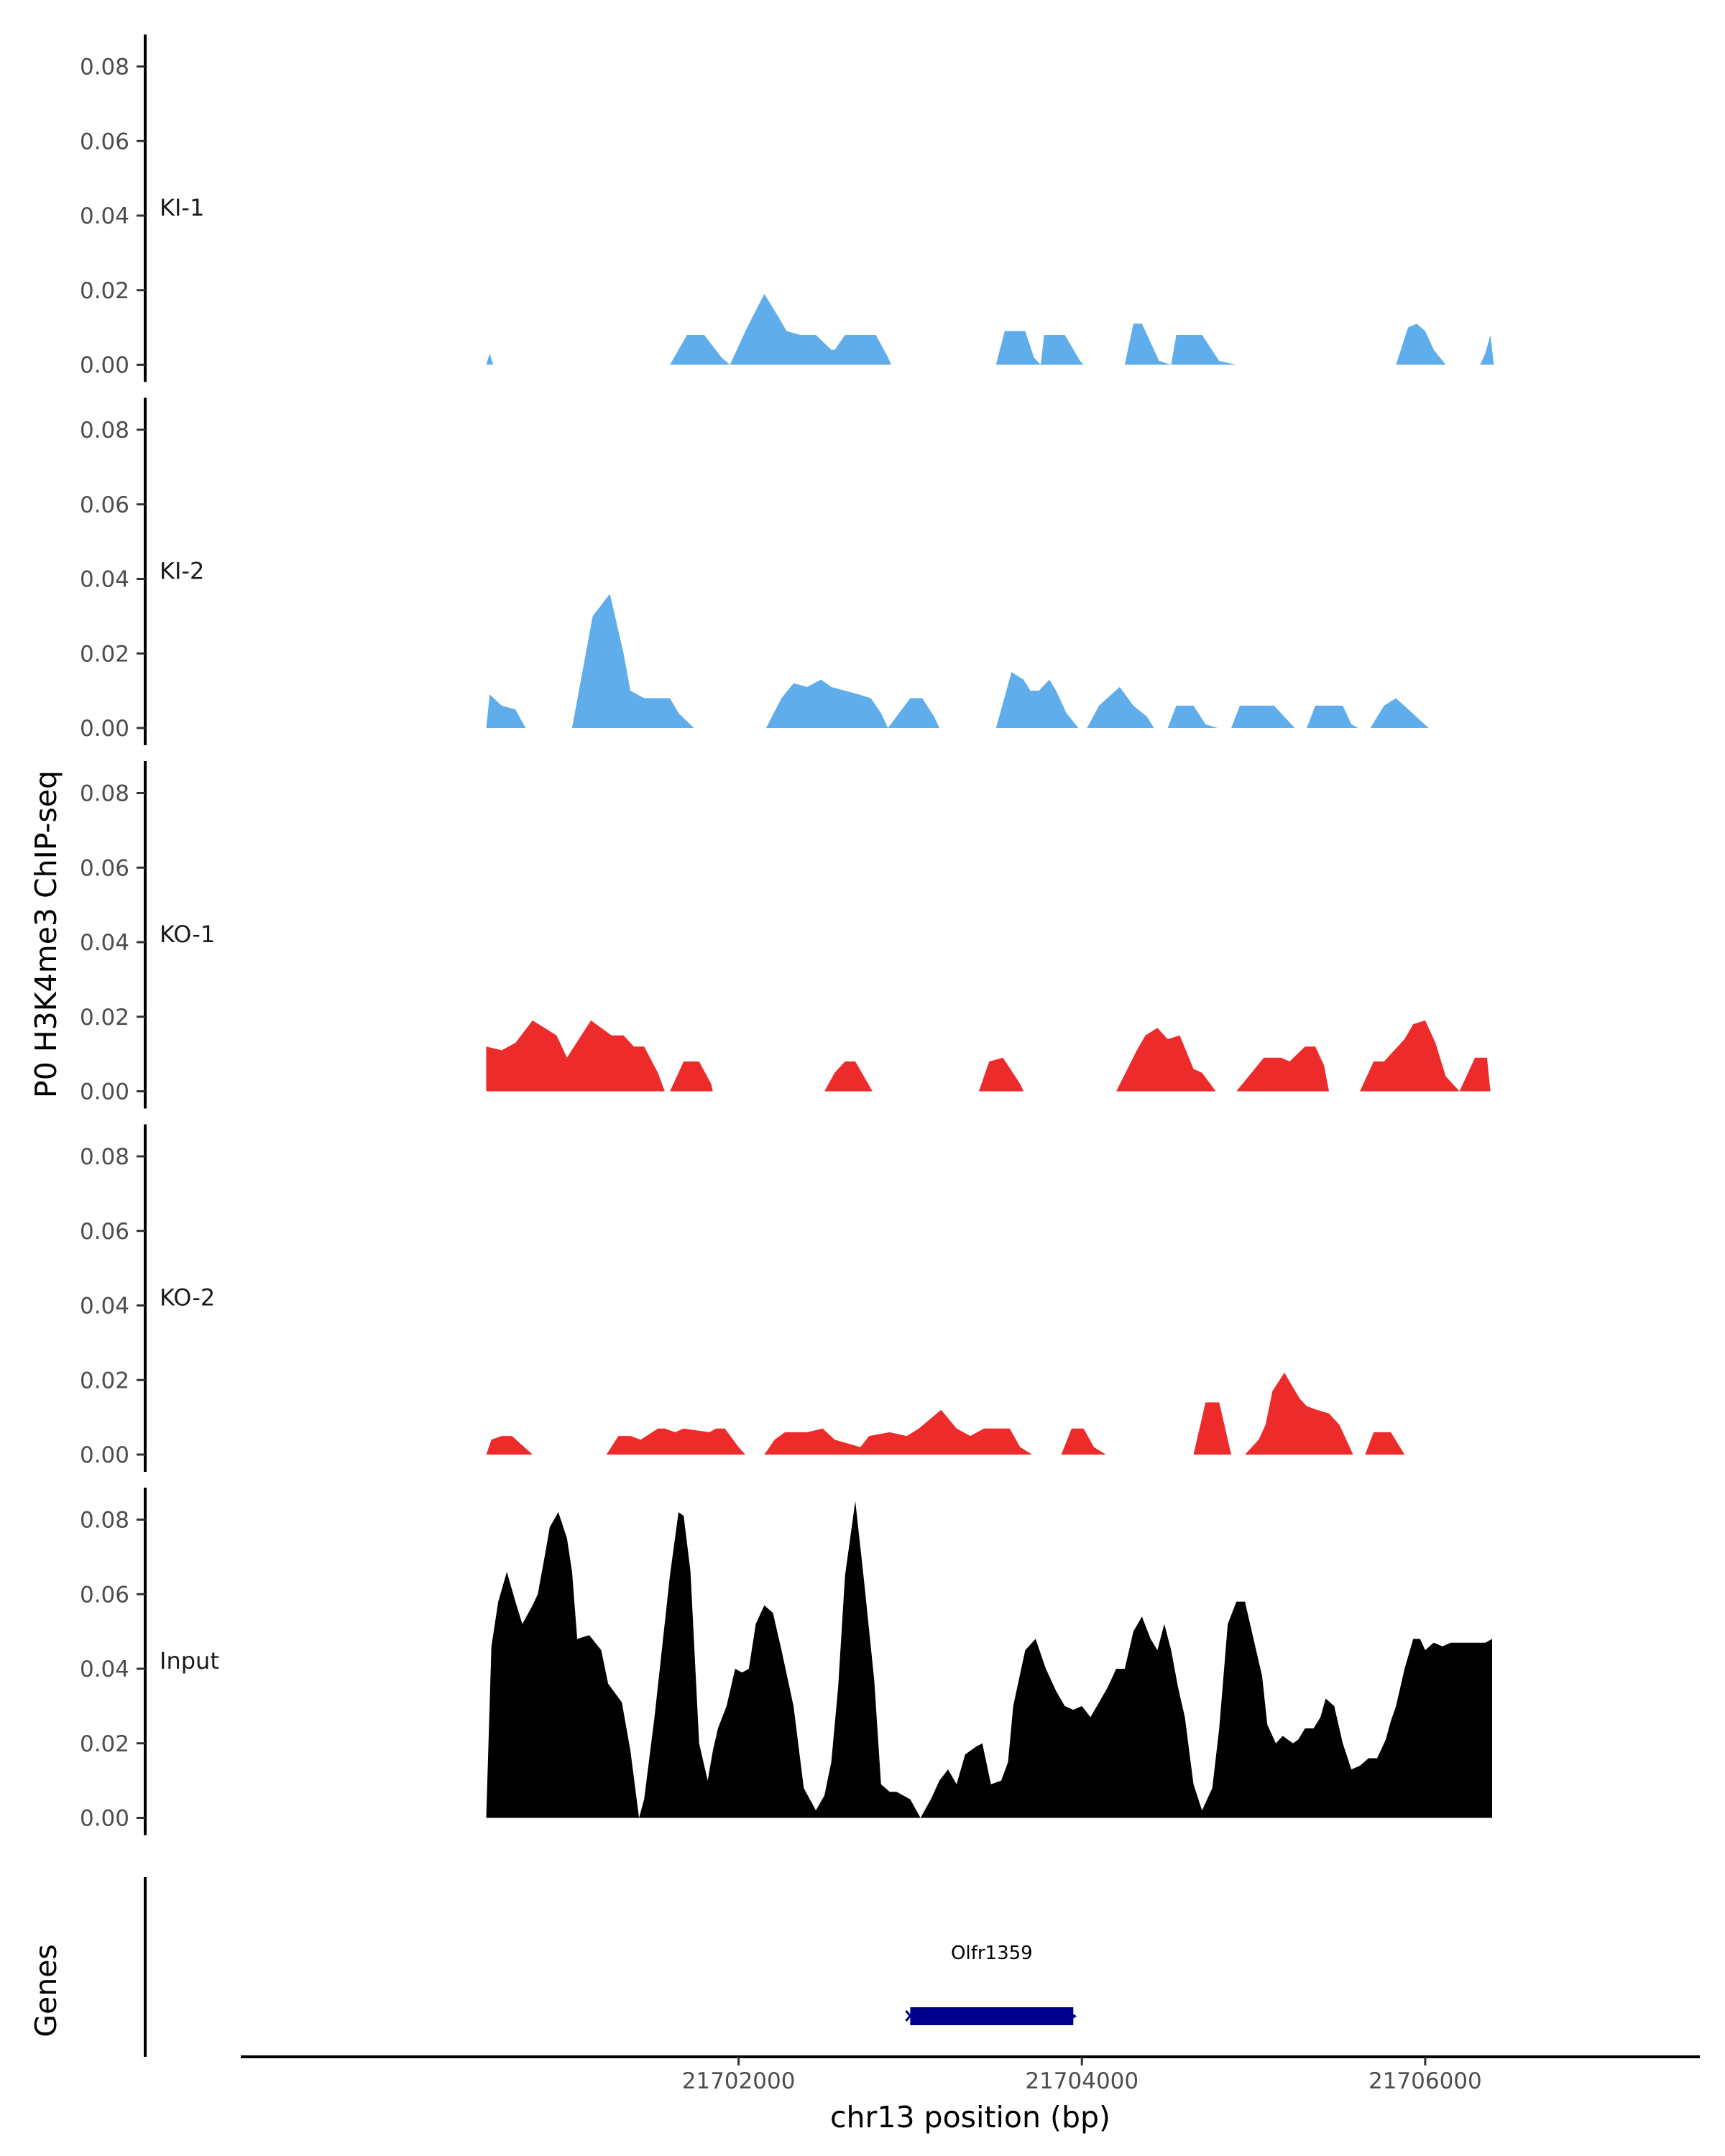  I want to click on genes-panel: Olfr1359, so click(610, 1967).